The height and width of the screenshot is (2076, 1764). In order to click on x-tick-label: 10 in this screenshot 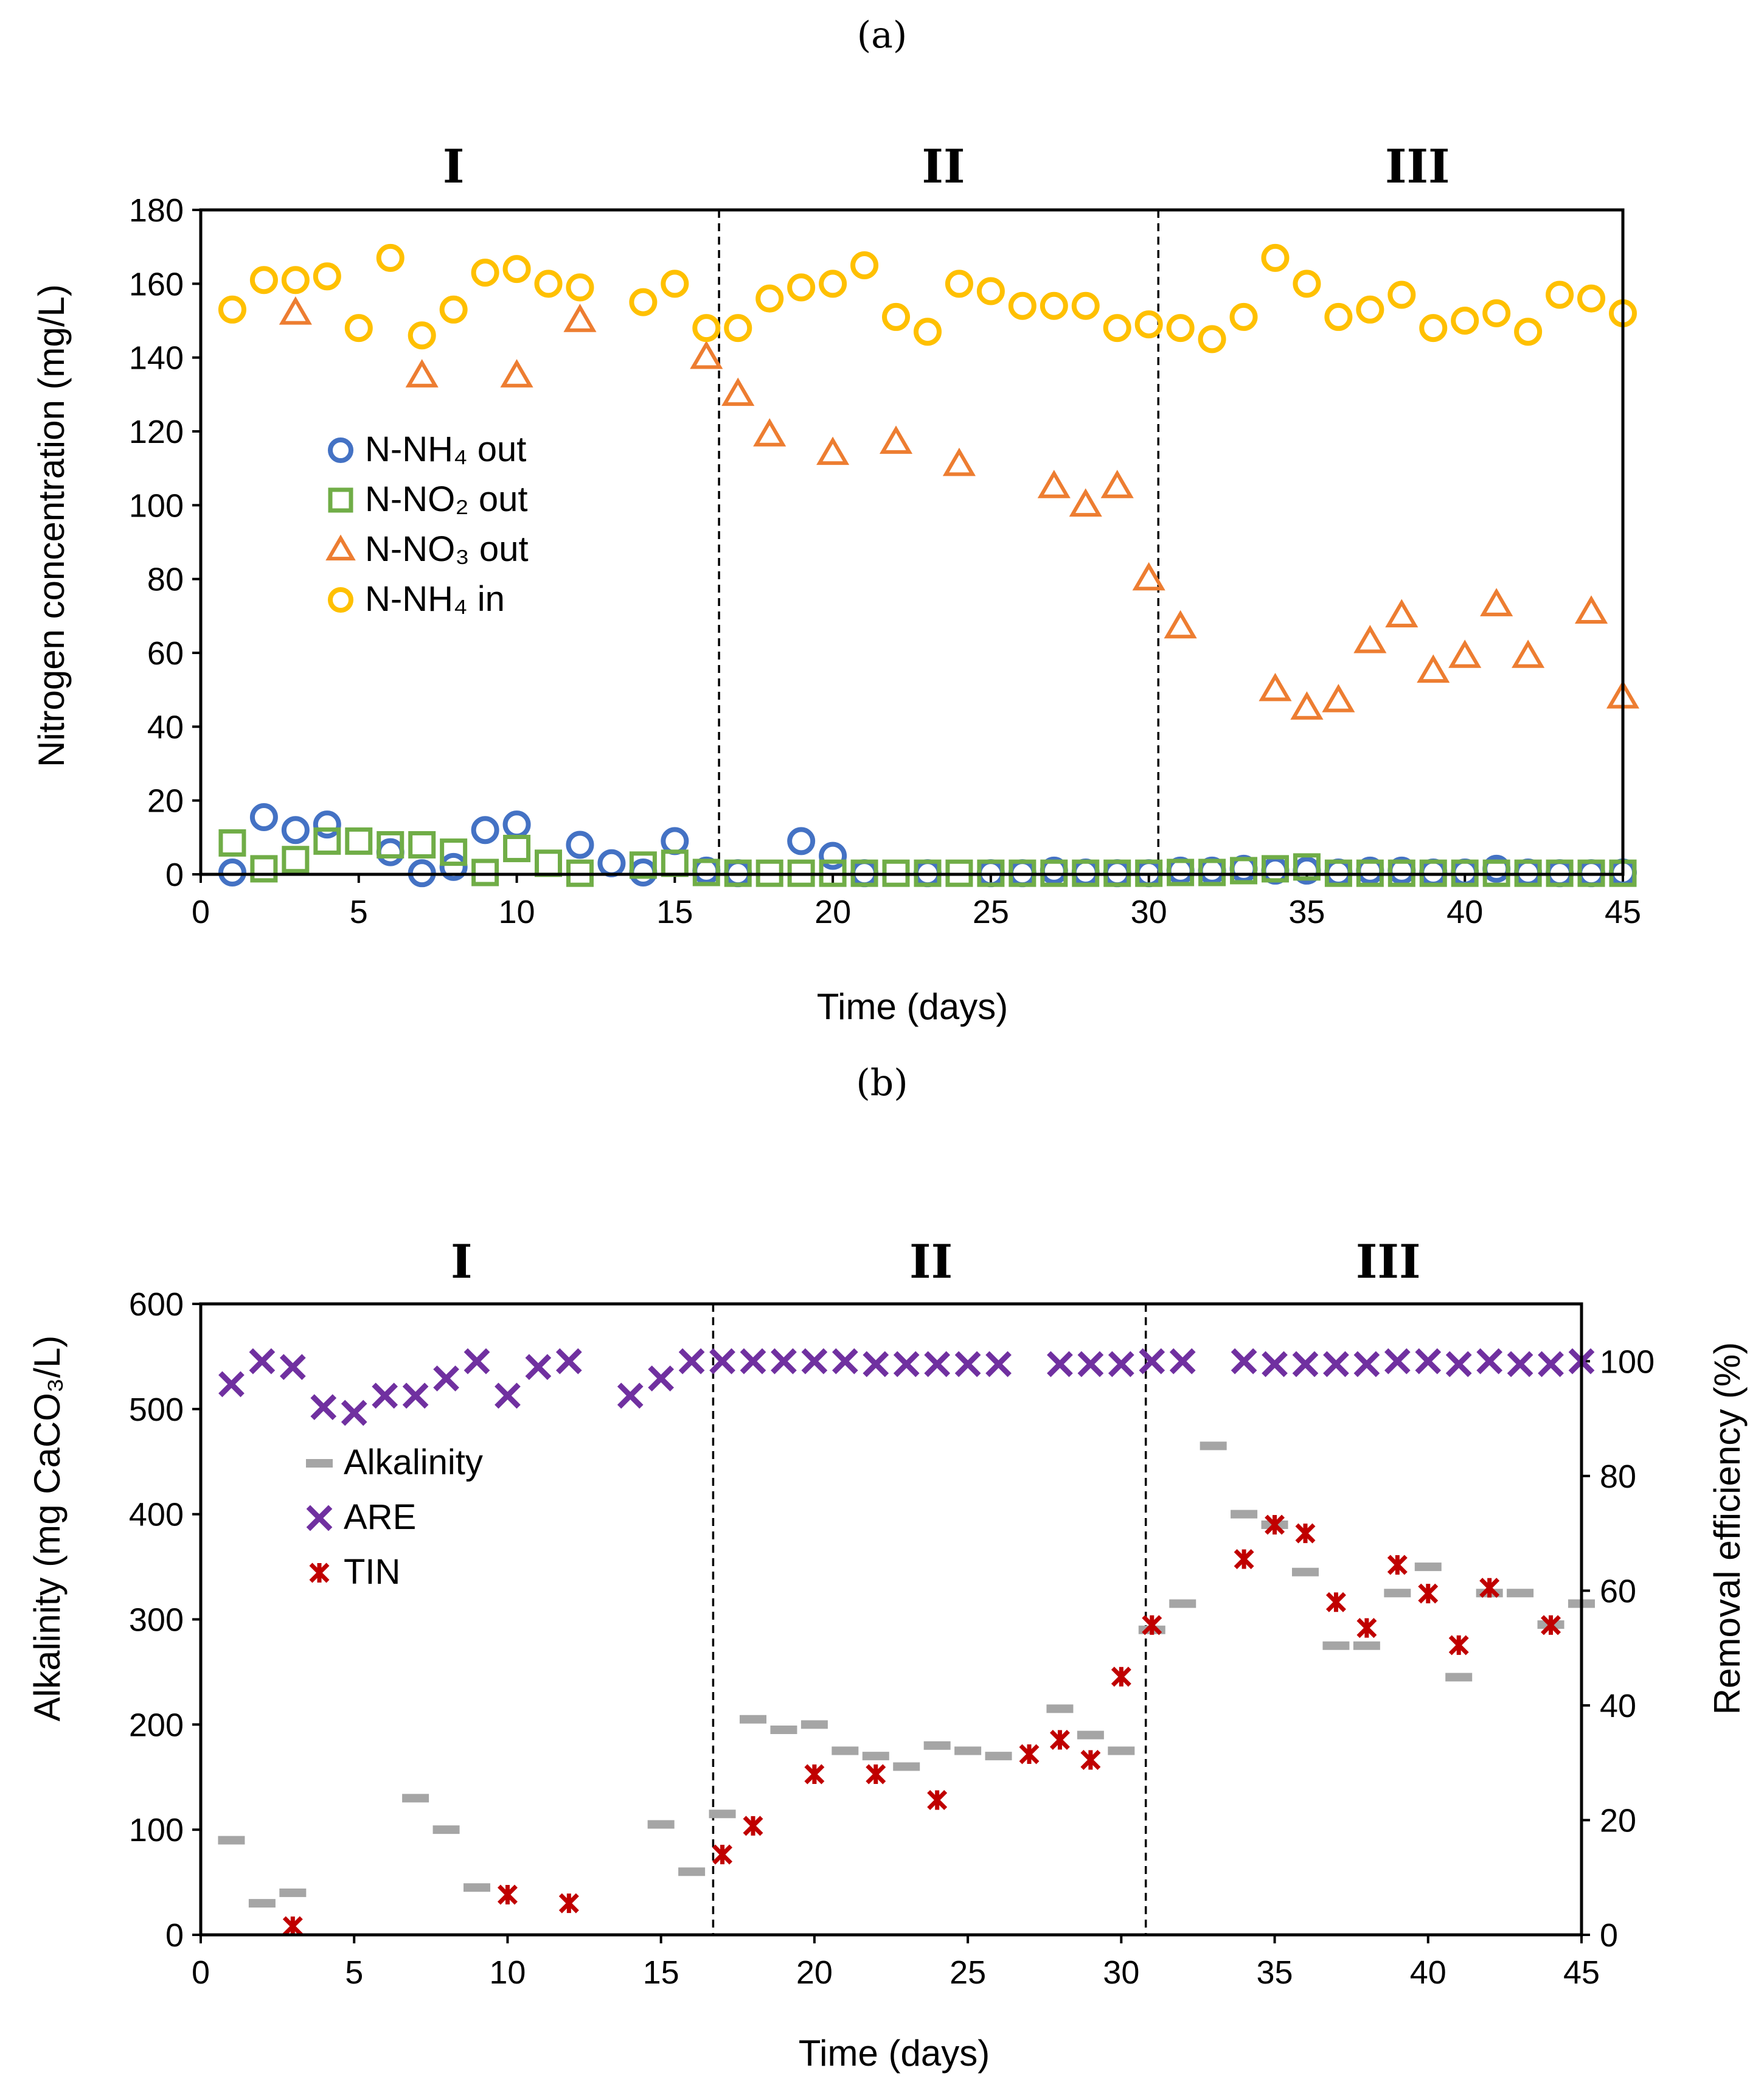, I will do `click(507, 1973)`.